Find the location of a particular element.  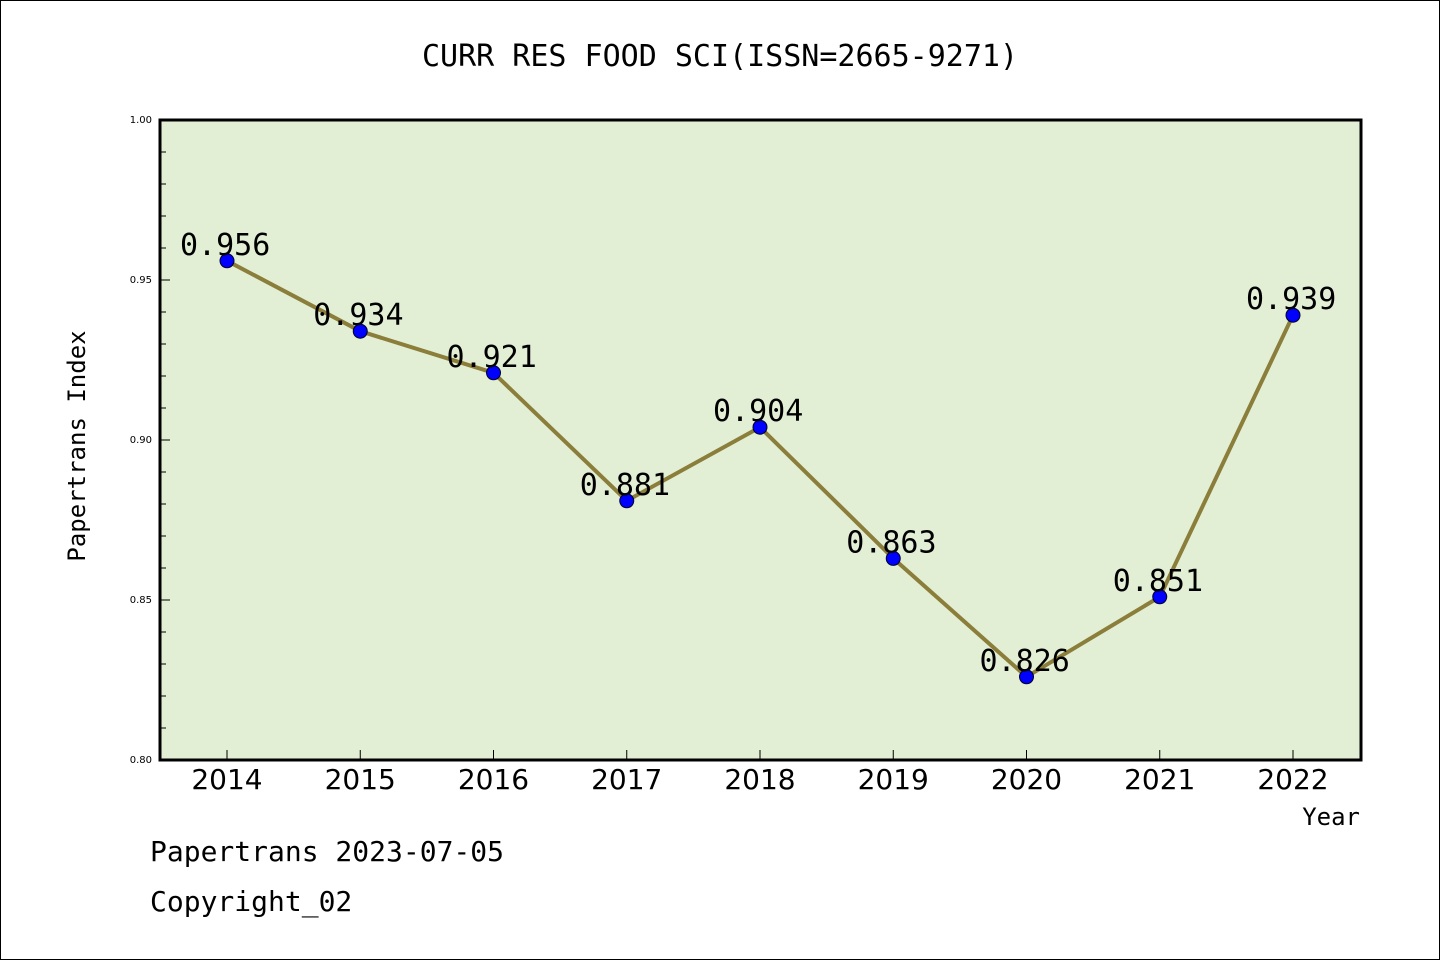

x-tick-label: 2014 is located at coordinates (226, 779).